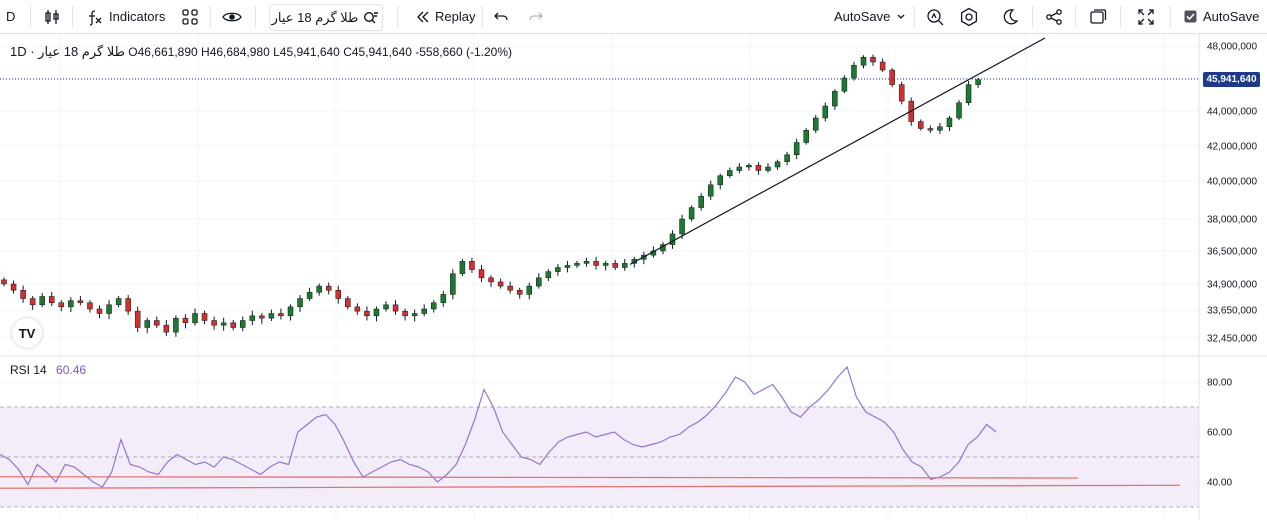  What do you see at coordinates (28, 370) in the screenshot?
I see `rsi-name: RSI 14` at bounding box center [28, 370].